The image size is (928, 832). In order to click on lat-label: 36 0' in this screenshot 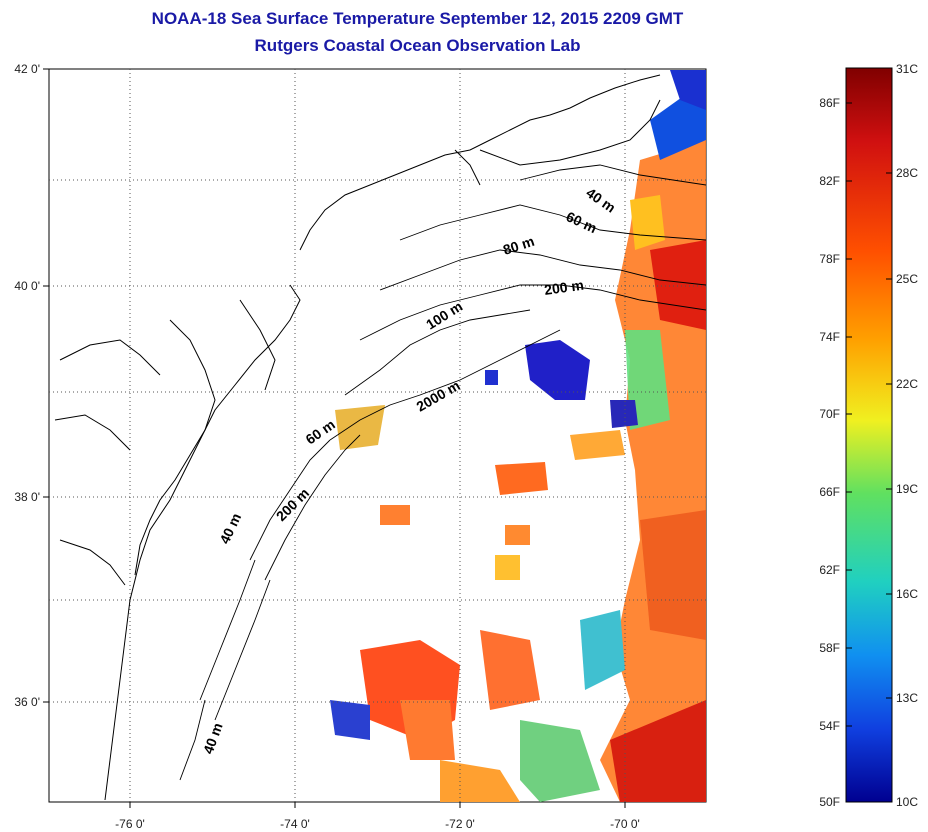, I will do `click(27, 702)`.